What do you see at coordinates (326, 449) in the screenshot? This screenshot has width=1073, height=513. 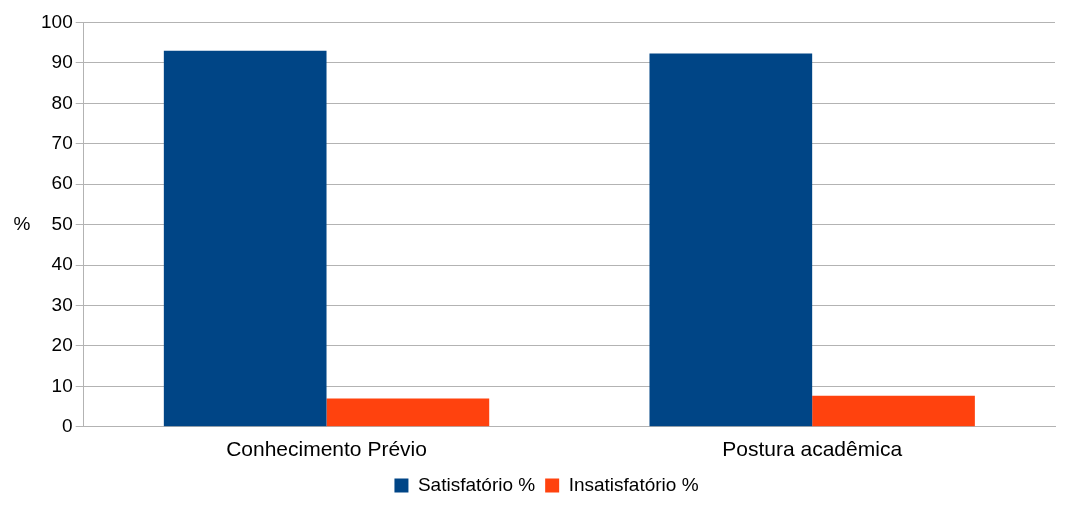 I see `x-tick-label: Conhecimento Prévio` at bounding box center [326, 449].